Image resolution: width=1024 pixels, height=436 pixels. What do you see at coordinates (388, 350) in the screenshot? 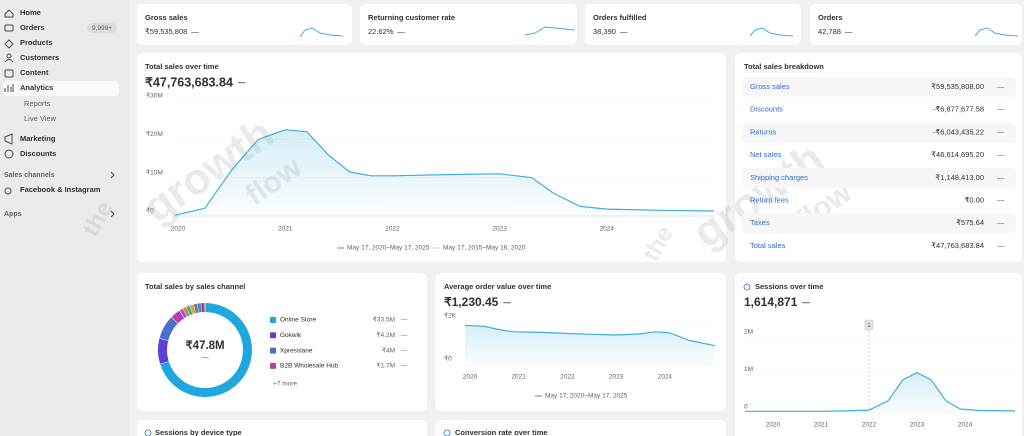
I see `legend-value: ₹4M` at bounding box center [388, 350].